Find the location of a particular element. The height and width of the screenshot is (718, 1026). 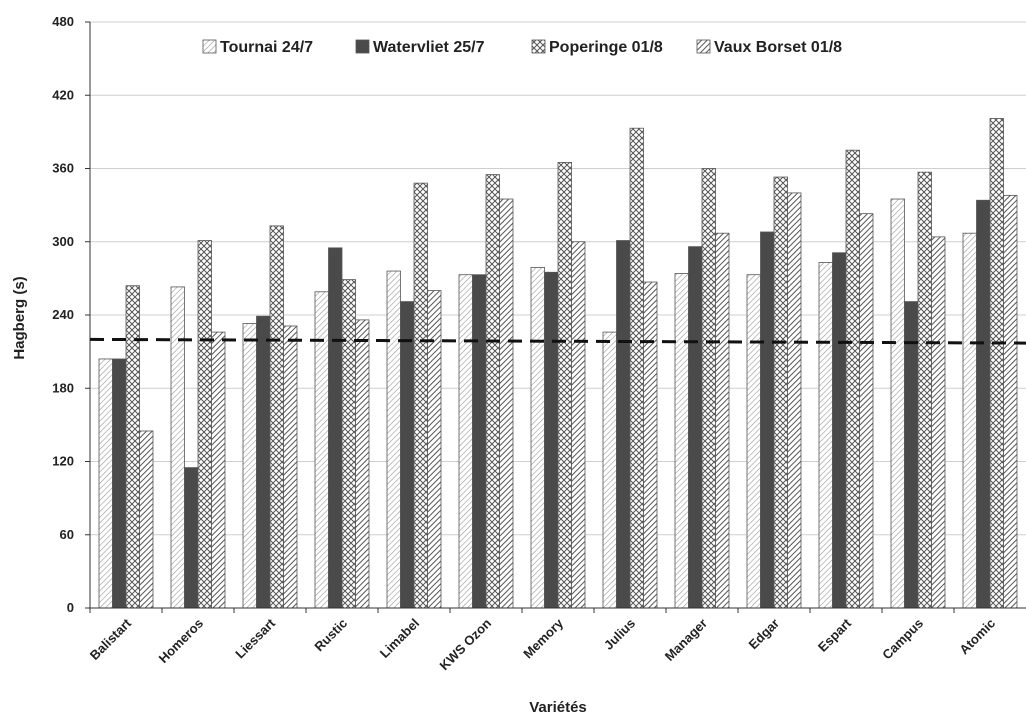

bar-vaux-borset-01-8-homeros is located at coordinates (219, 470).